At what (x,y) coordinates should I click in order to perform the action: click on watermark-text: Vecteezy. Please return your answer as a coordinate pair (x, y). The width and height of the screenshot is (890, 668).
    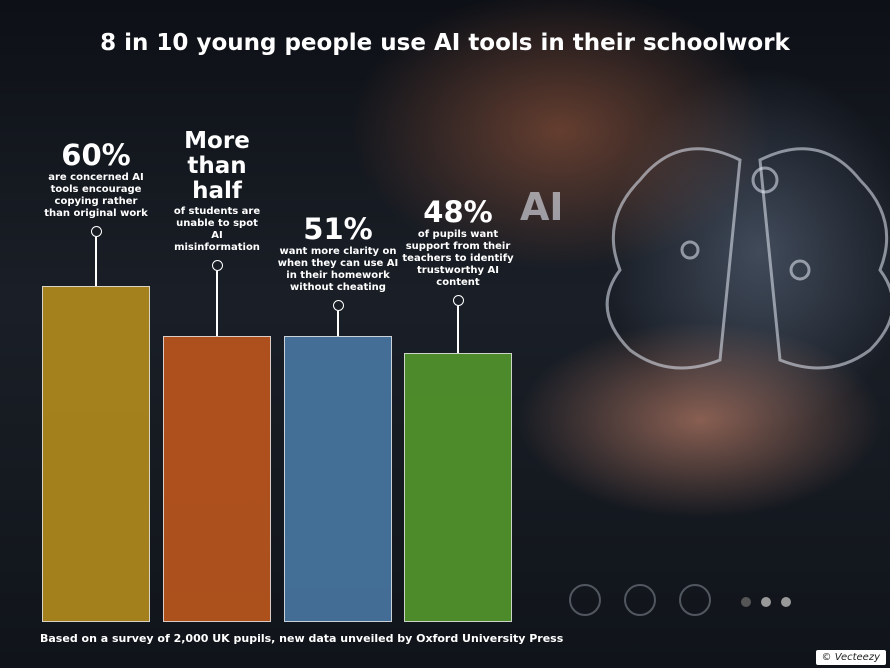
    Looking at the image, I should click on (857, 657).